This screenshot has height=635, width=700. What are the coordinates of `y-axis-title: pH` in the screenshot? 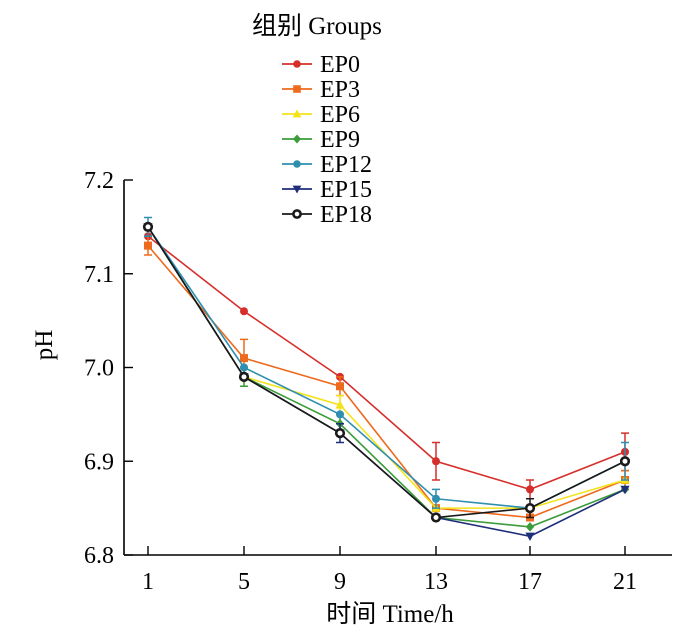 It's located at (44, 345).